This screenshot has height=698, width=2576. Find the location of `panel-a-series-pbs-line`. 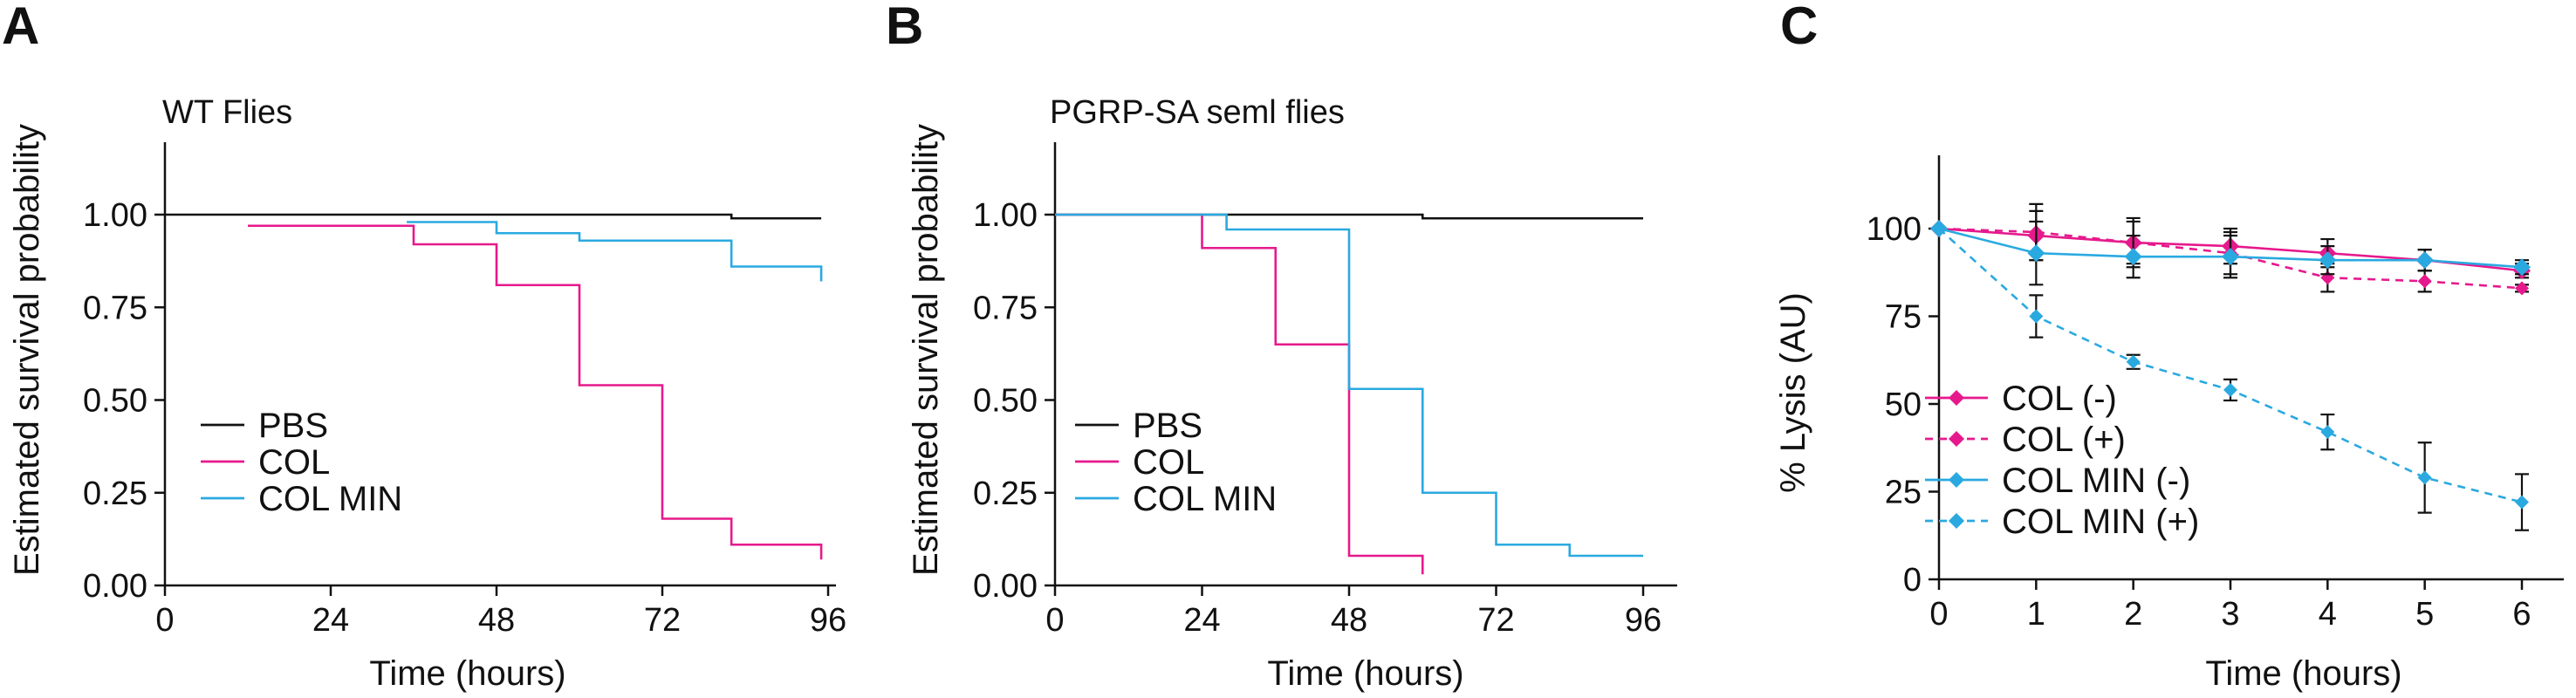

panel-a-series-pbs-line is located at coordinates (494, 216).